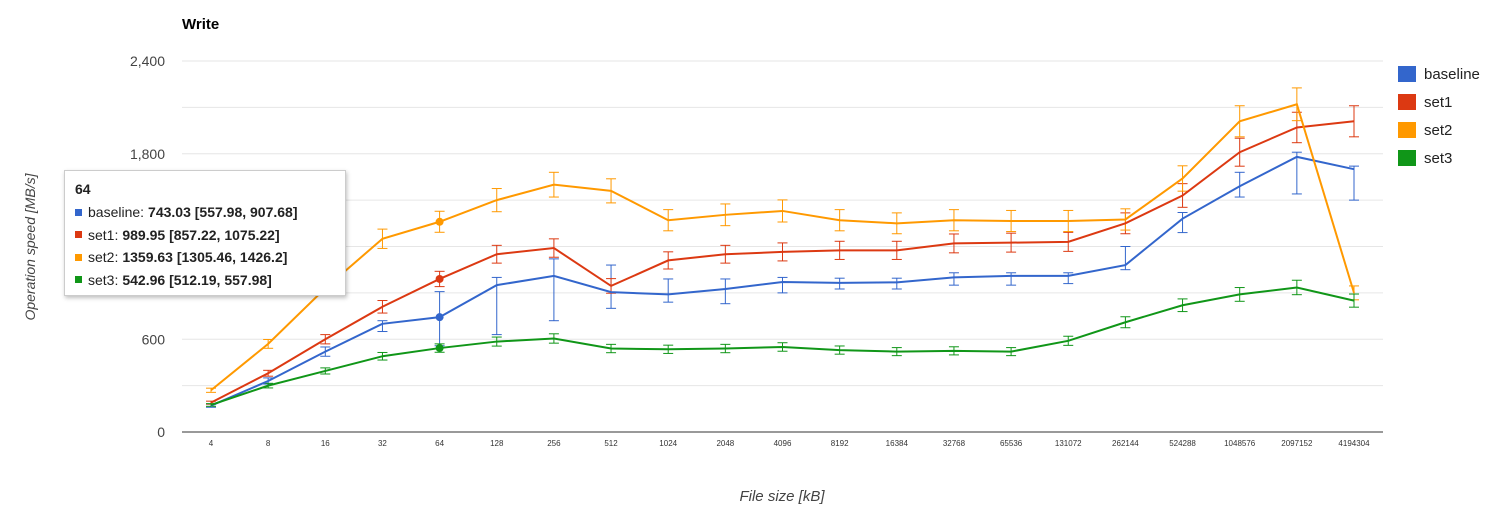 The image size is (1502, 530). What do you see at coordinates (954, 443) in the screenshot?
I see `x-tick-label: 32768` at bounding box center [954, 443].